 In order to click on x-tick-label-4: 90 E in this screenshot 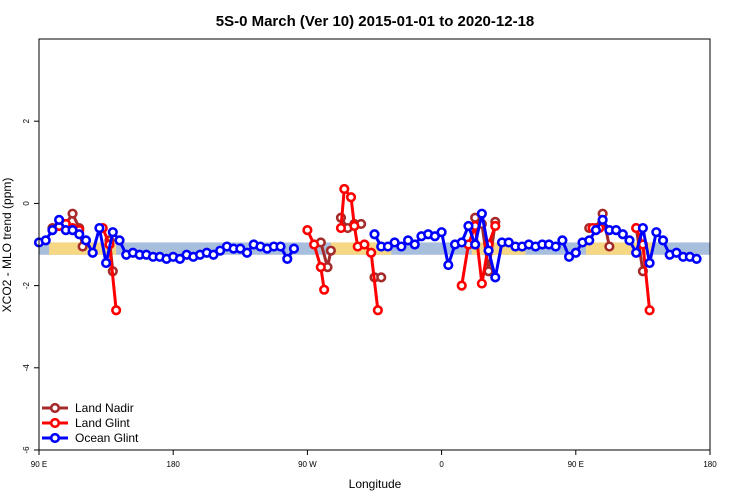, I will do `click(576, 464)`.